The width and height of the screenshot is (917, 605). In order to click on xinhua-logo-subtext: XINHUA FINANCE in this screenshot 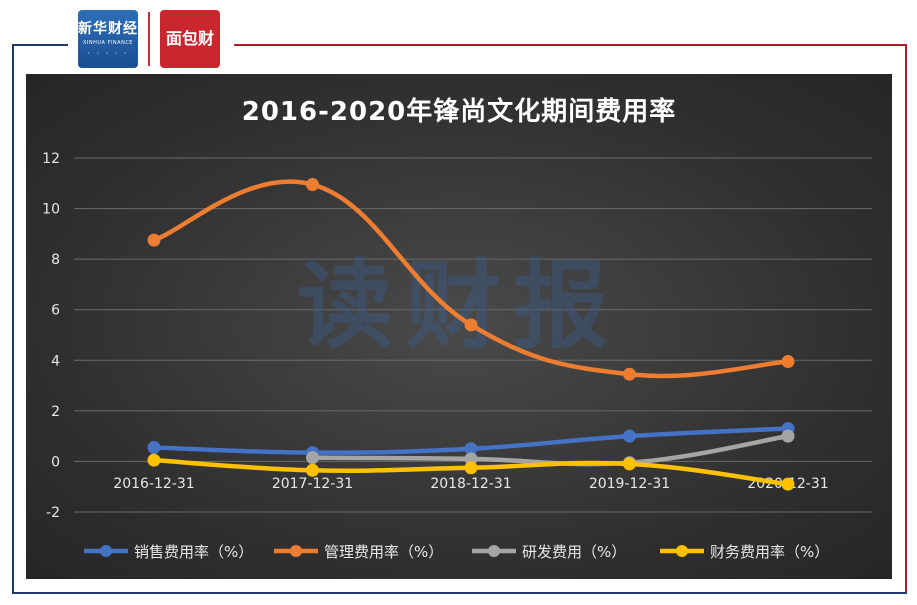, I will do `click(108, 43)`.